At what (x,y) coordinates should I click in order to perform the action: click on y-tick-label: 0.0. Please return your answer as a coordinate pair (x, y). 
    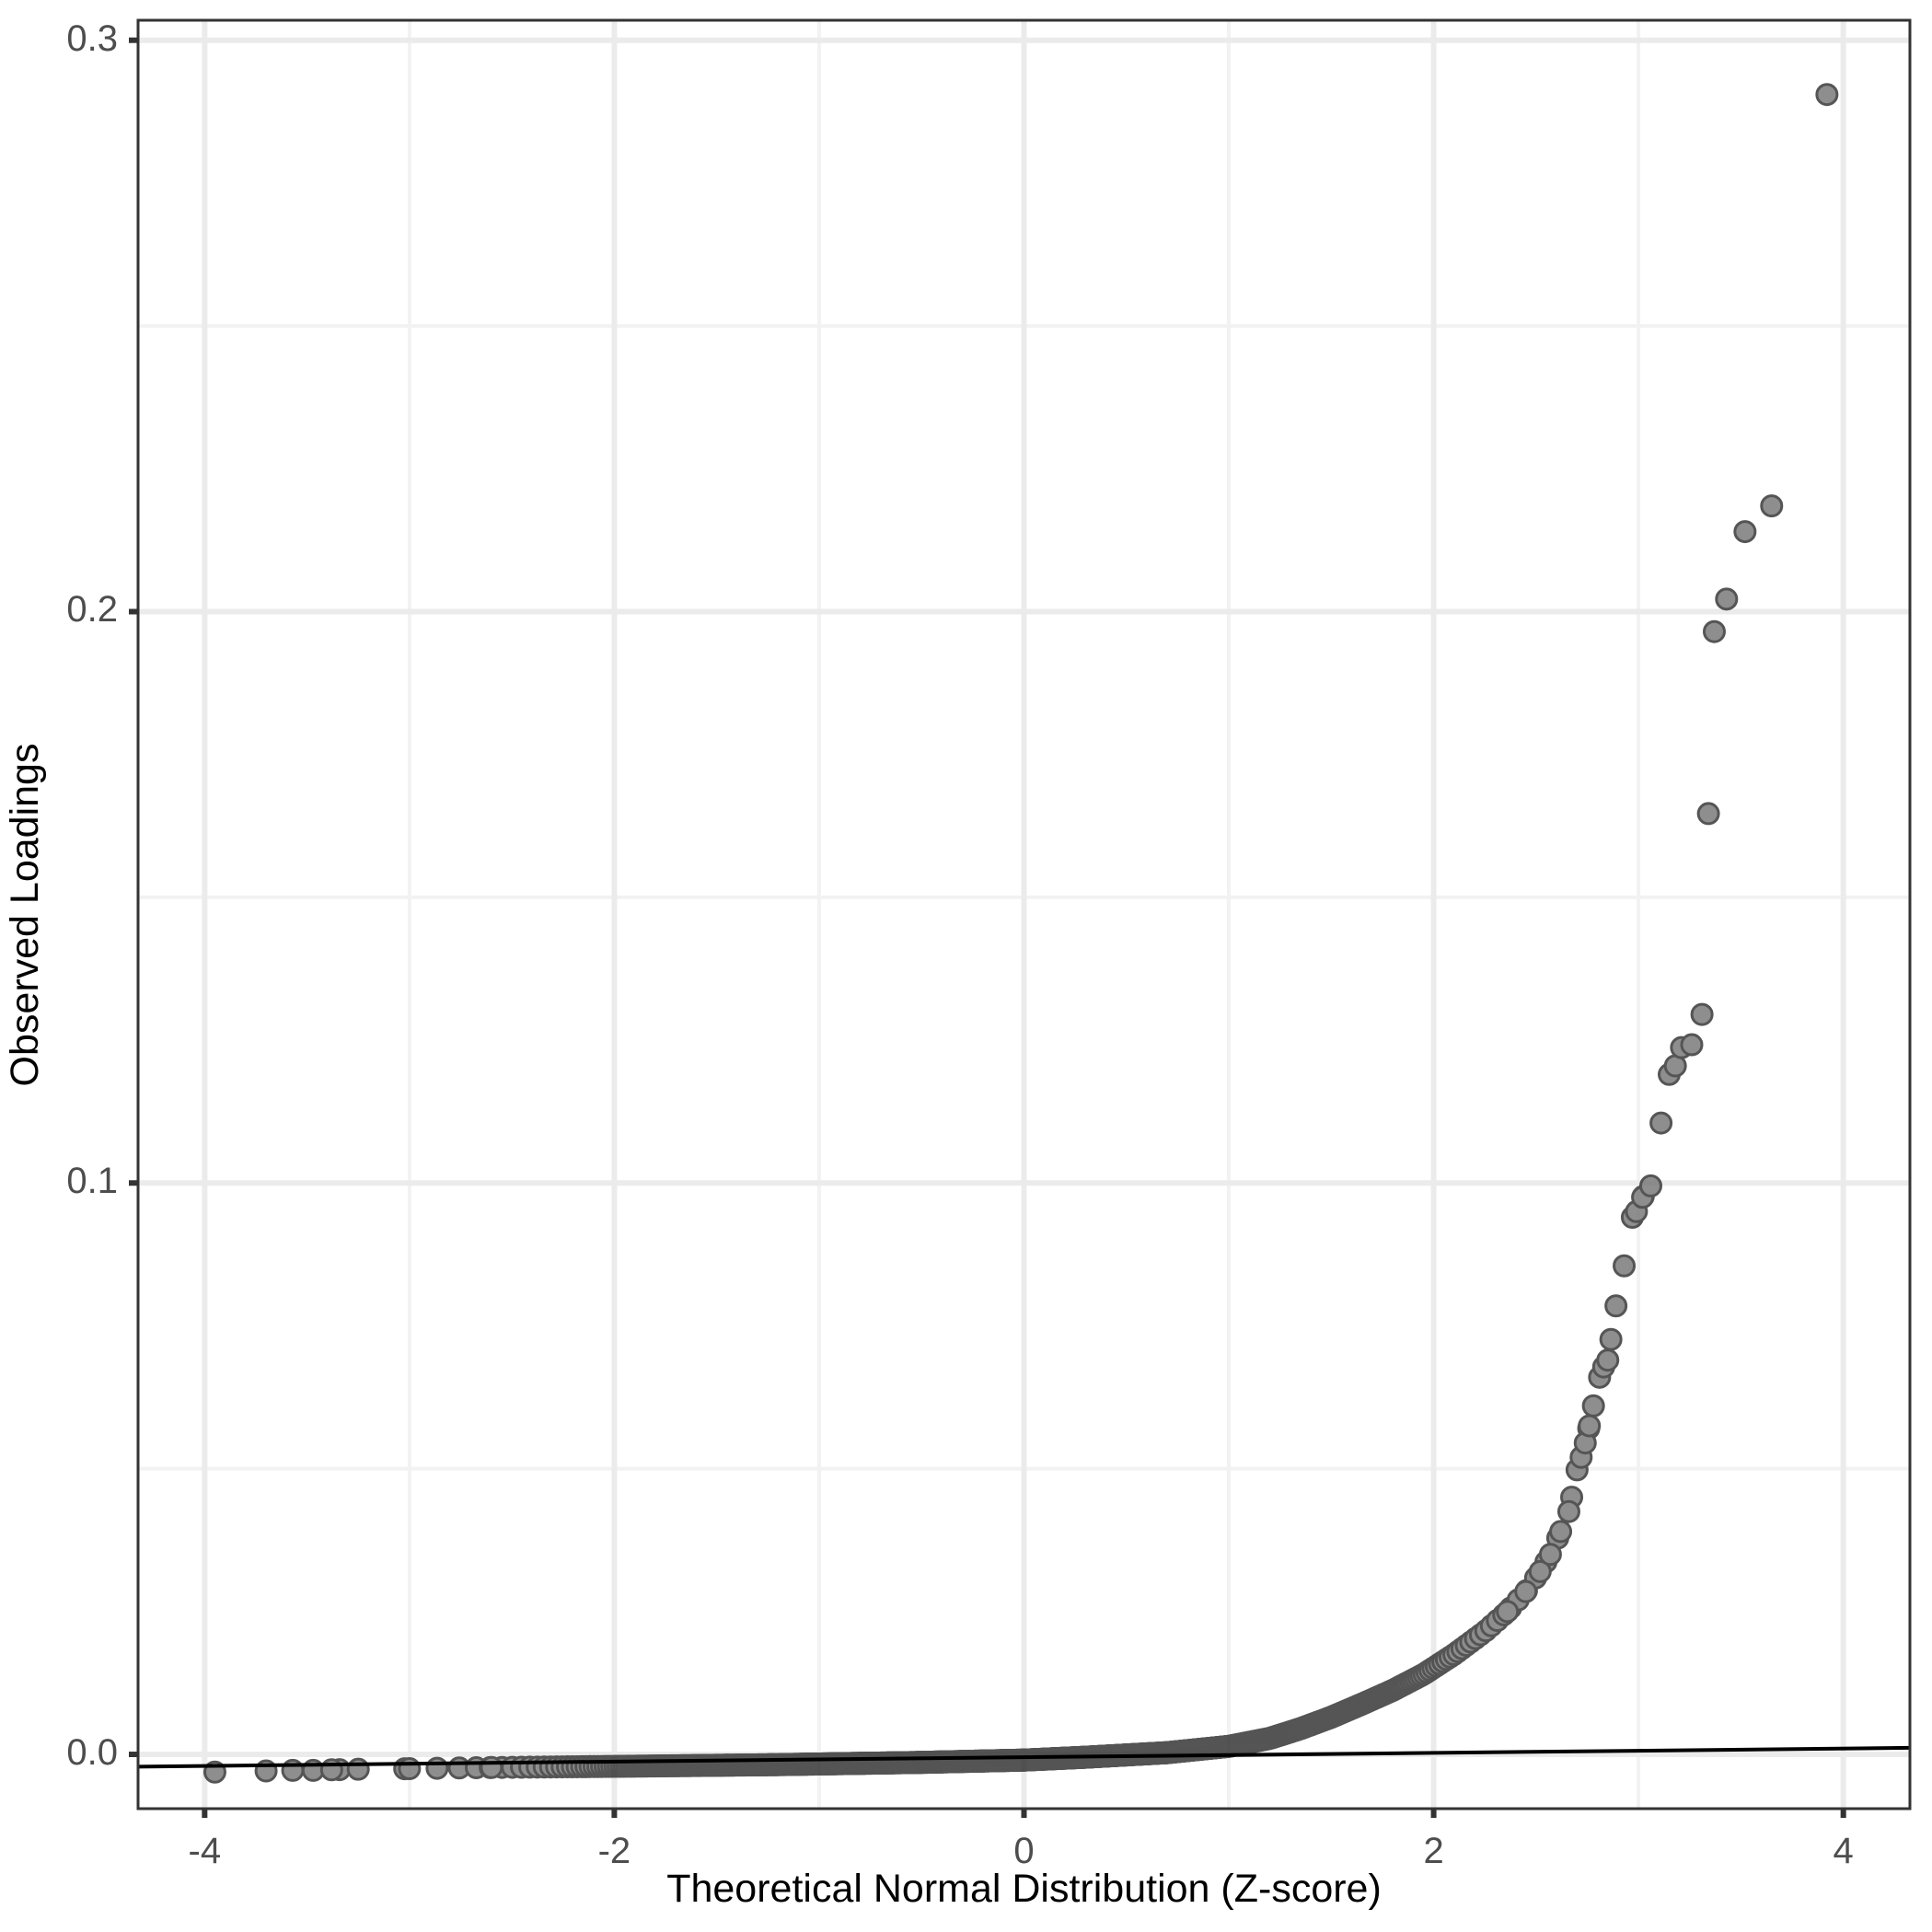
    Looking at the image, I should click on (92, 1753).